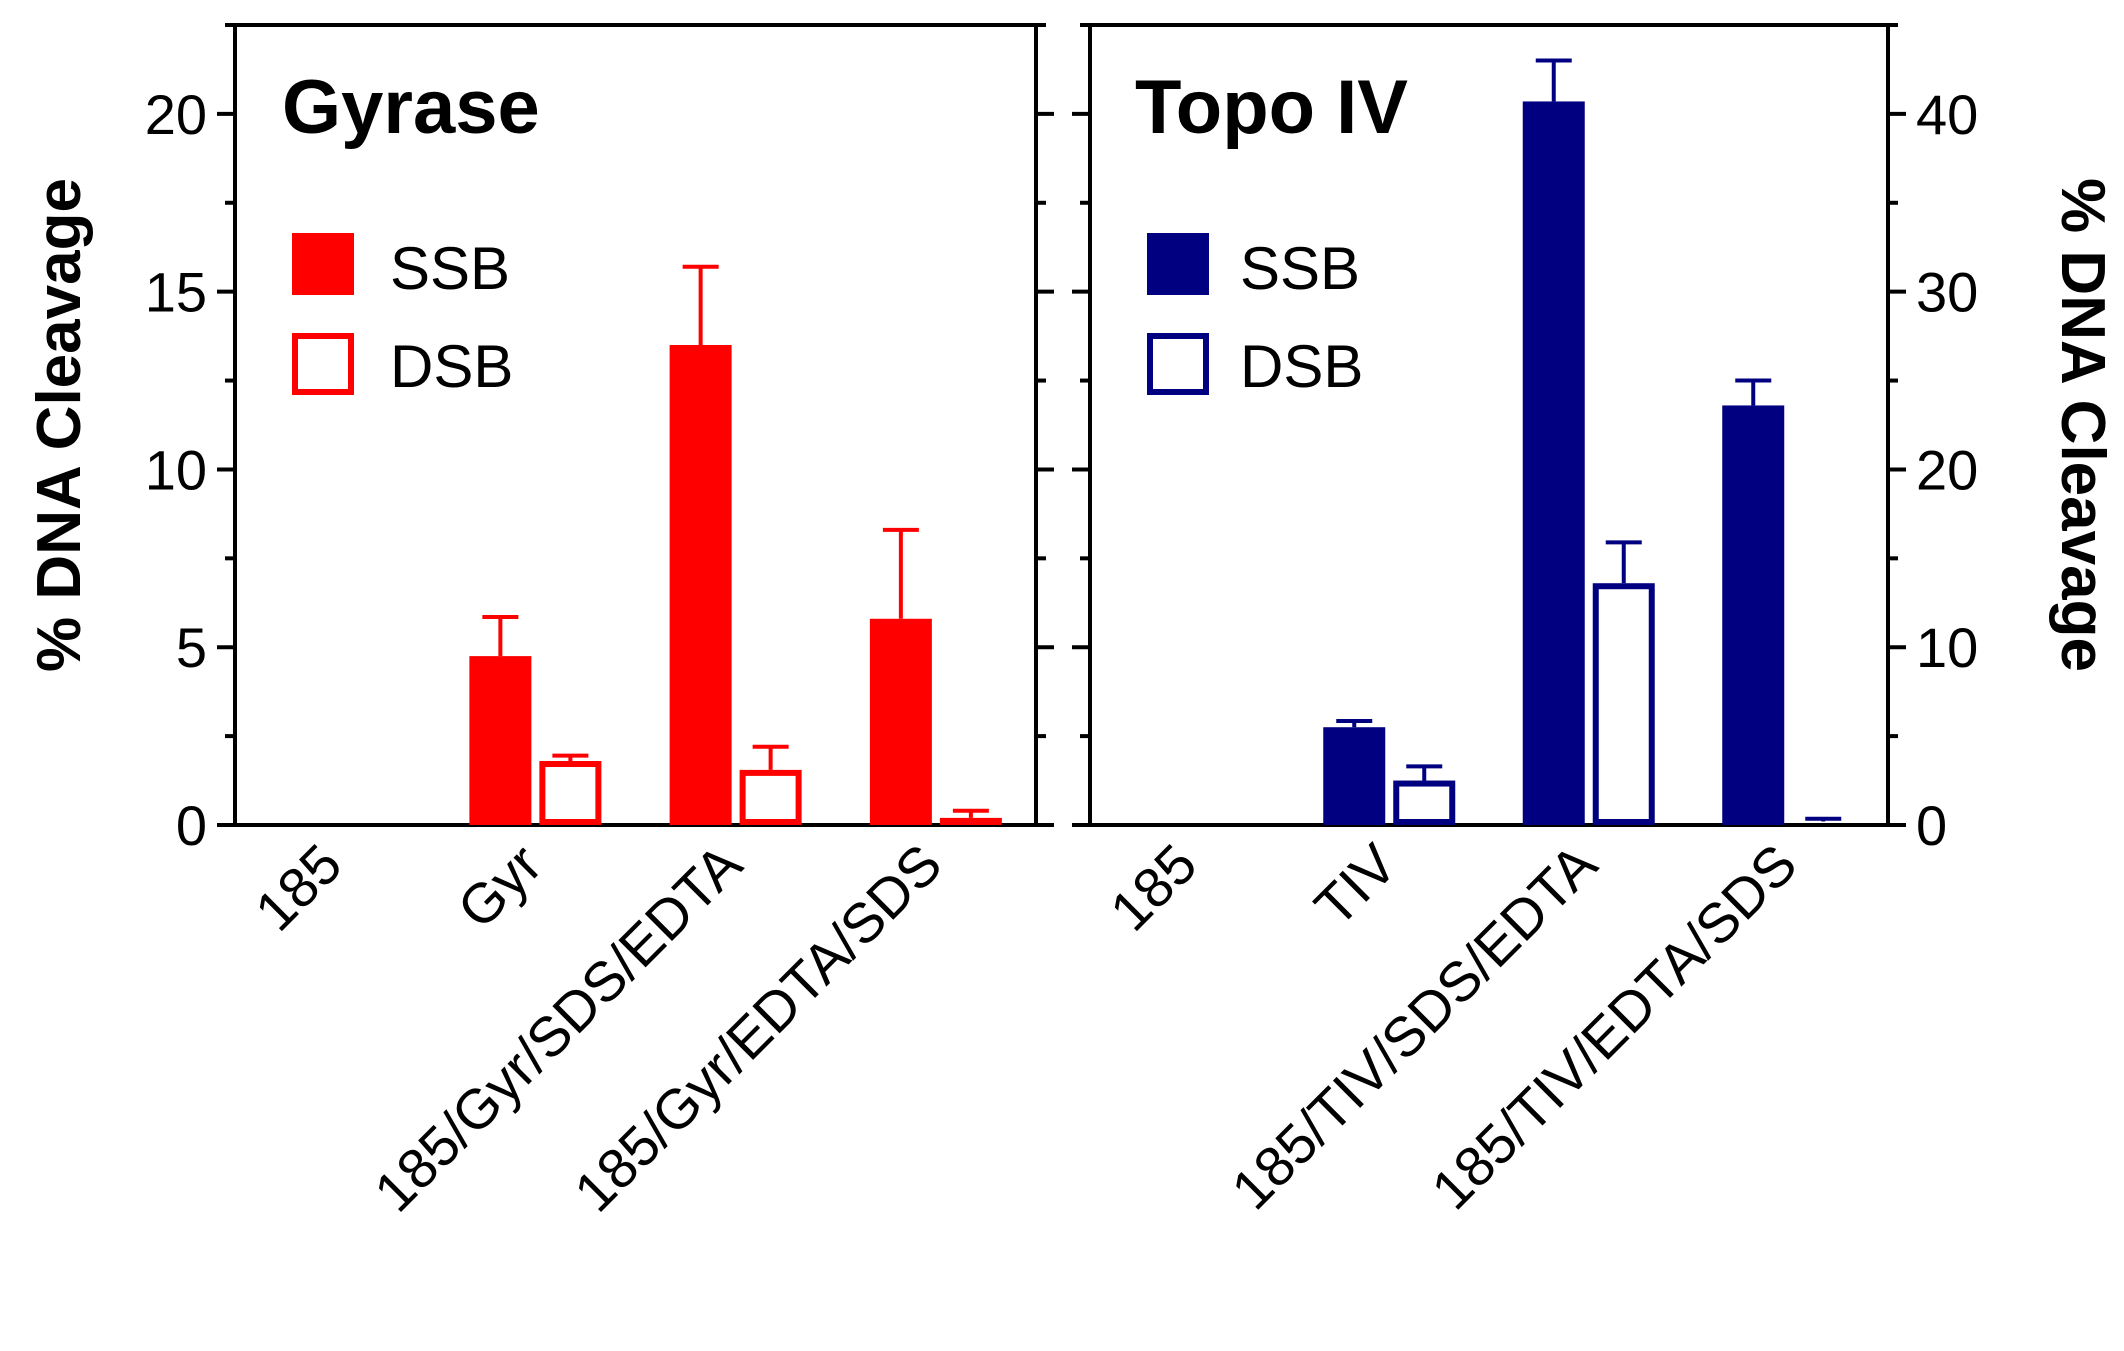  What do you see at coordinates (570, 793) in the screenshot?
I see `bar-dsb-gyr` at bounding box center [570, 793].